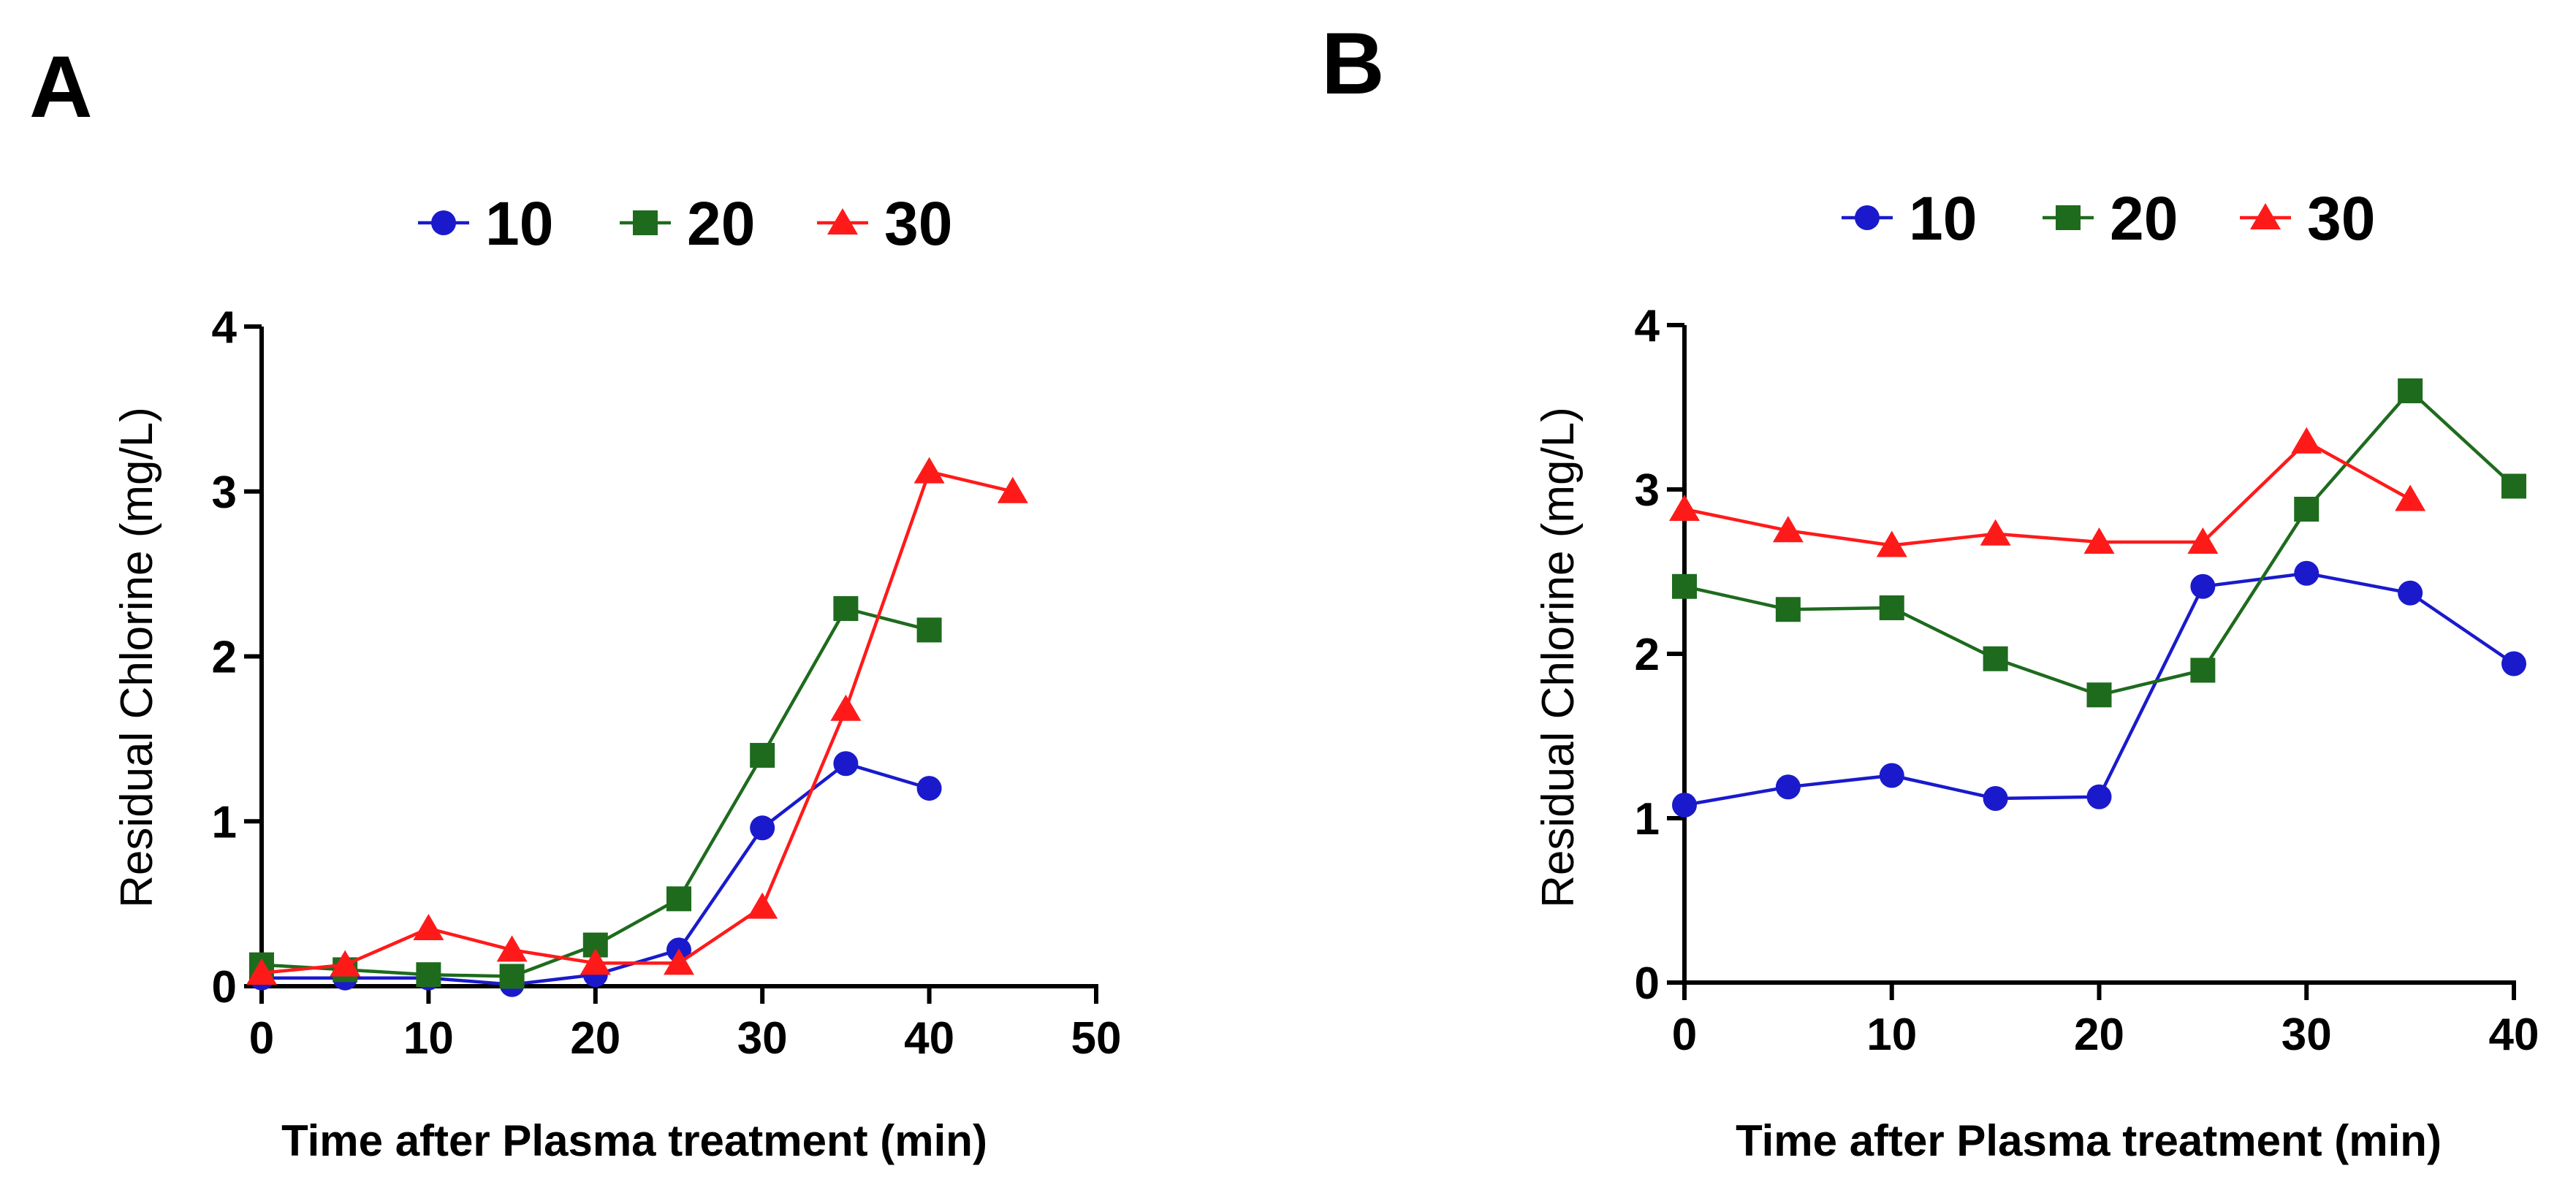 This screenshot has height=1201, width=2576. I want to click on y-tick-label: 1, so click(225, 822).